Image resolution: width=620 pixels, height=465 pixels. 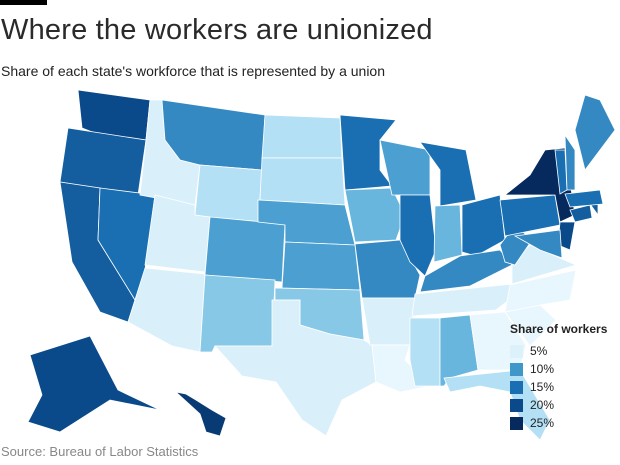 What do you see at coordinates (530, 215) in the screenshot?
I see `state-pa` at bounding box center [530, 215].